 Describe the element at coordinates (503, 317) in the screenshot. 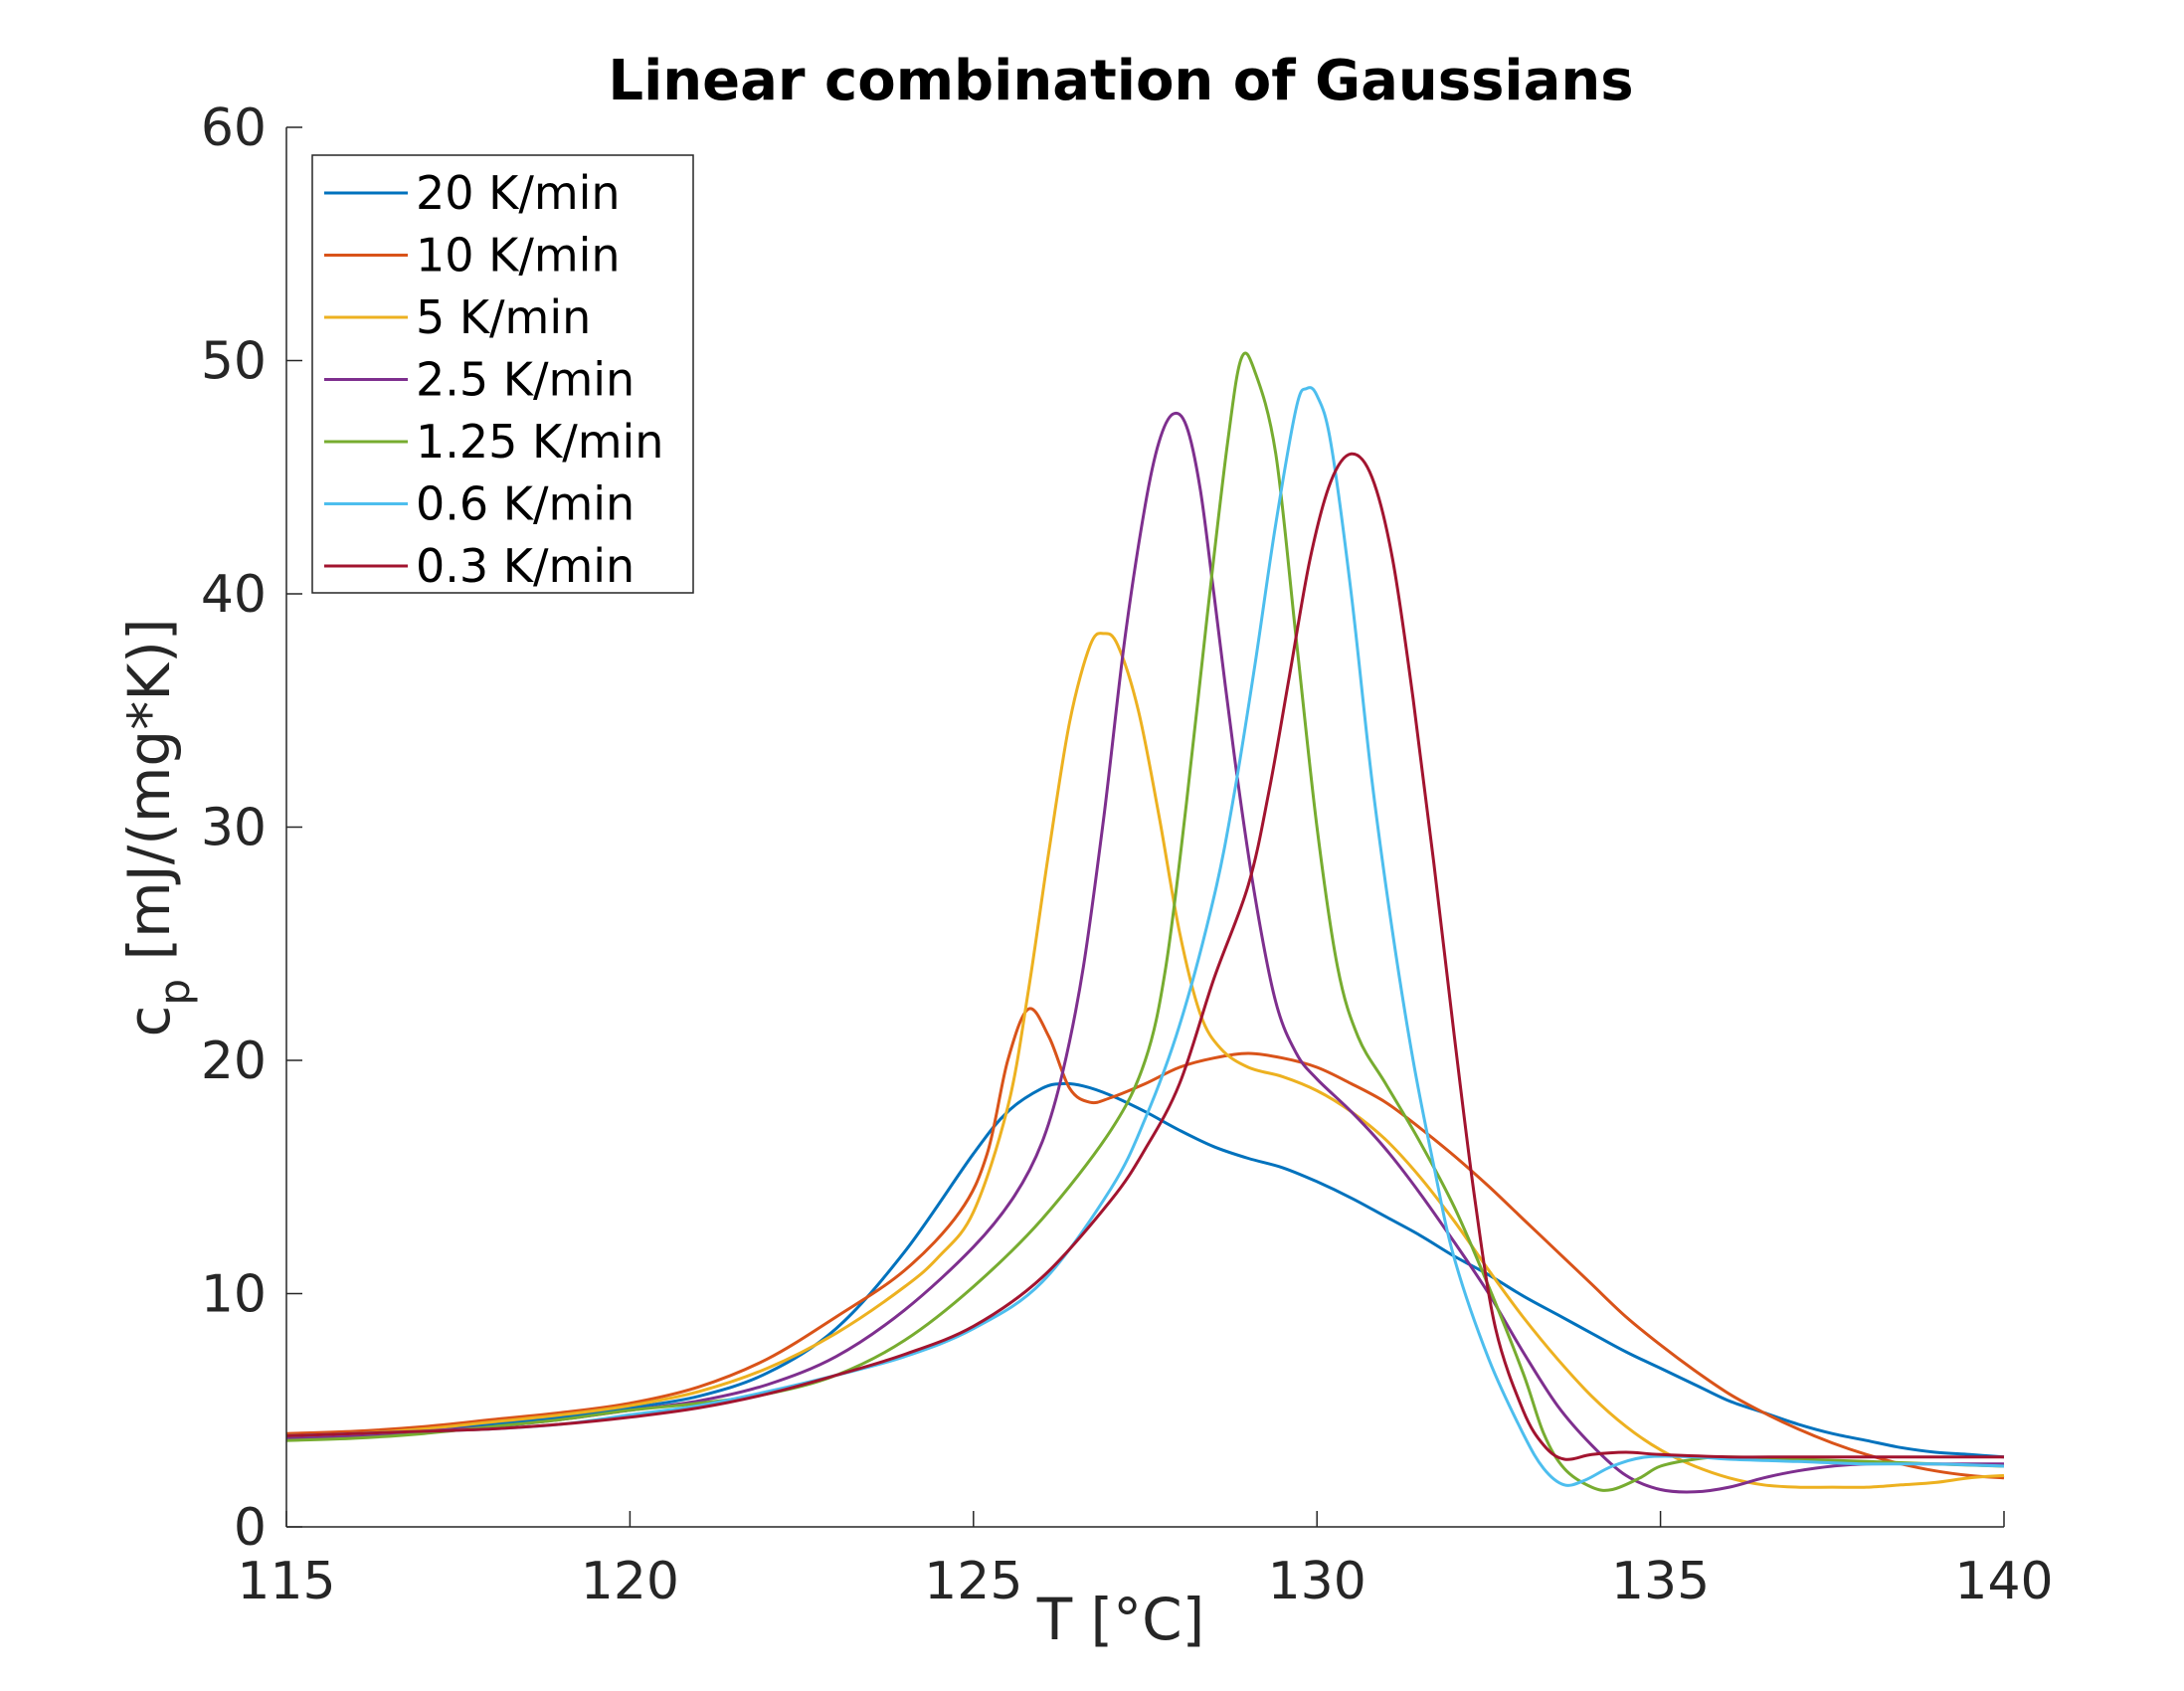

I see `legend-label-2: 5 K/min` at that location.